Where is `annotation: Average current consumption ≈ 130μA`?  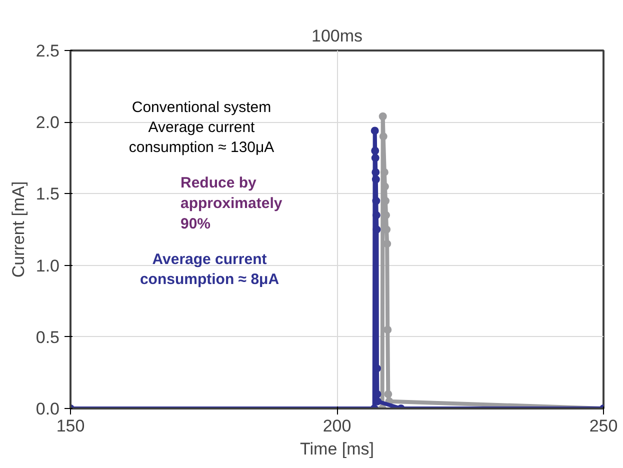
annotation: Average current consumption ≈ 130μA is located at coordinates (201, 137).